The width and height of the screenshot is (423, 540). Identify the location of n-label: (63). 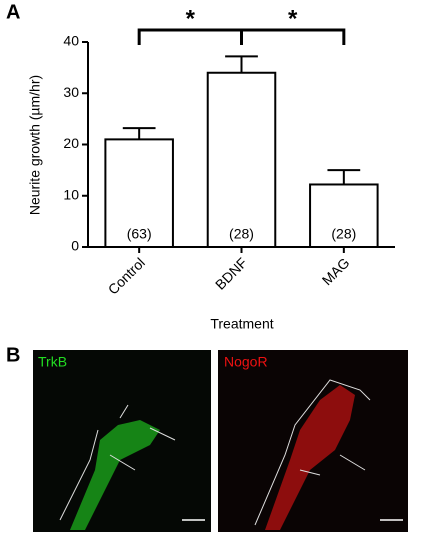
(139, 234).